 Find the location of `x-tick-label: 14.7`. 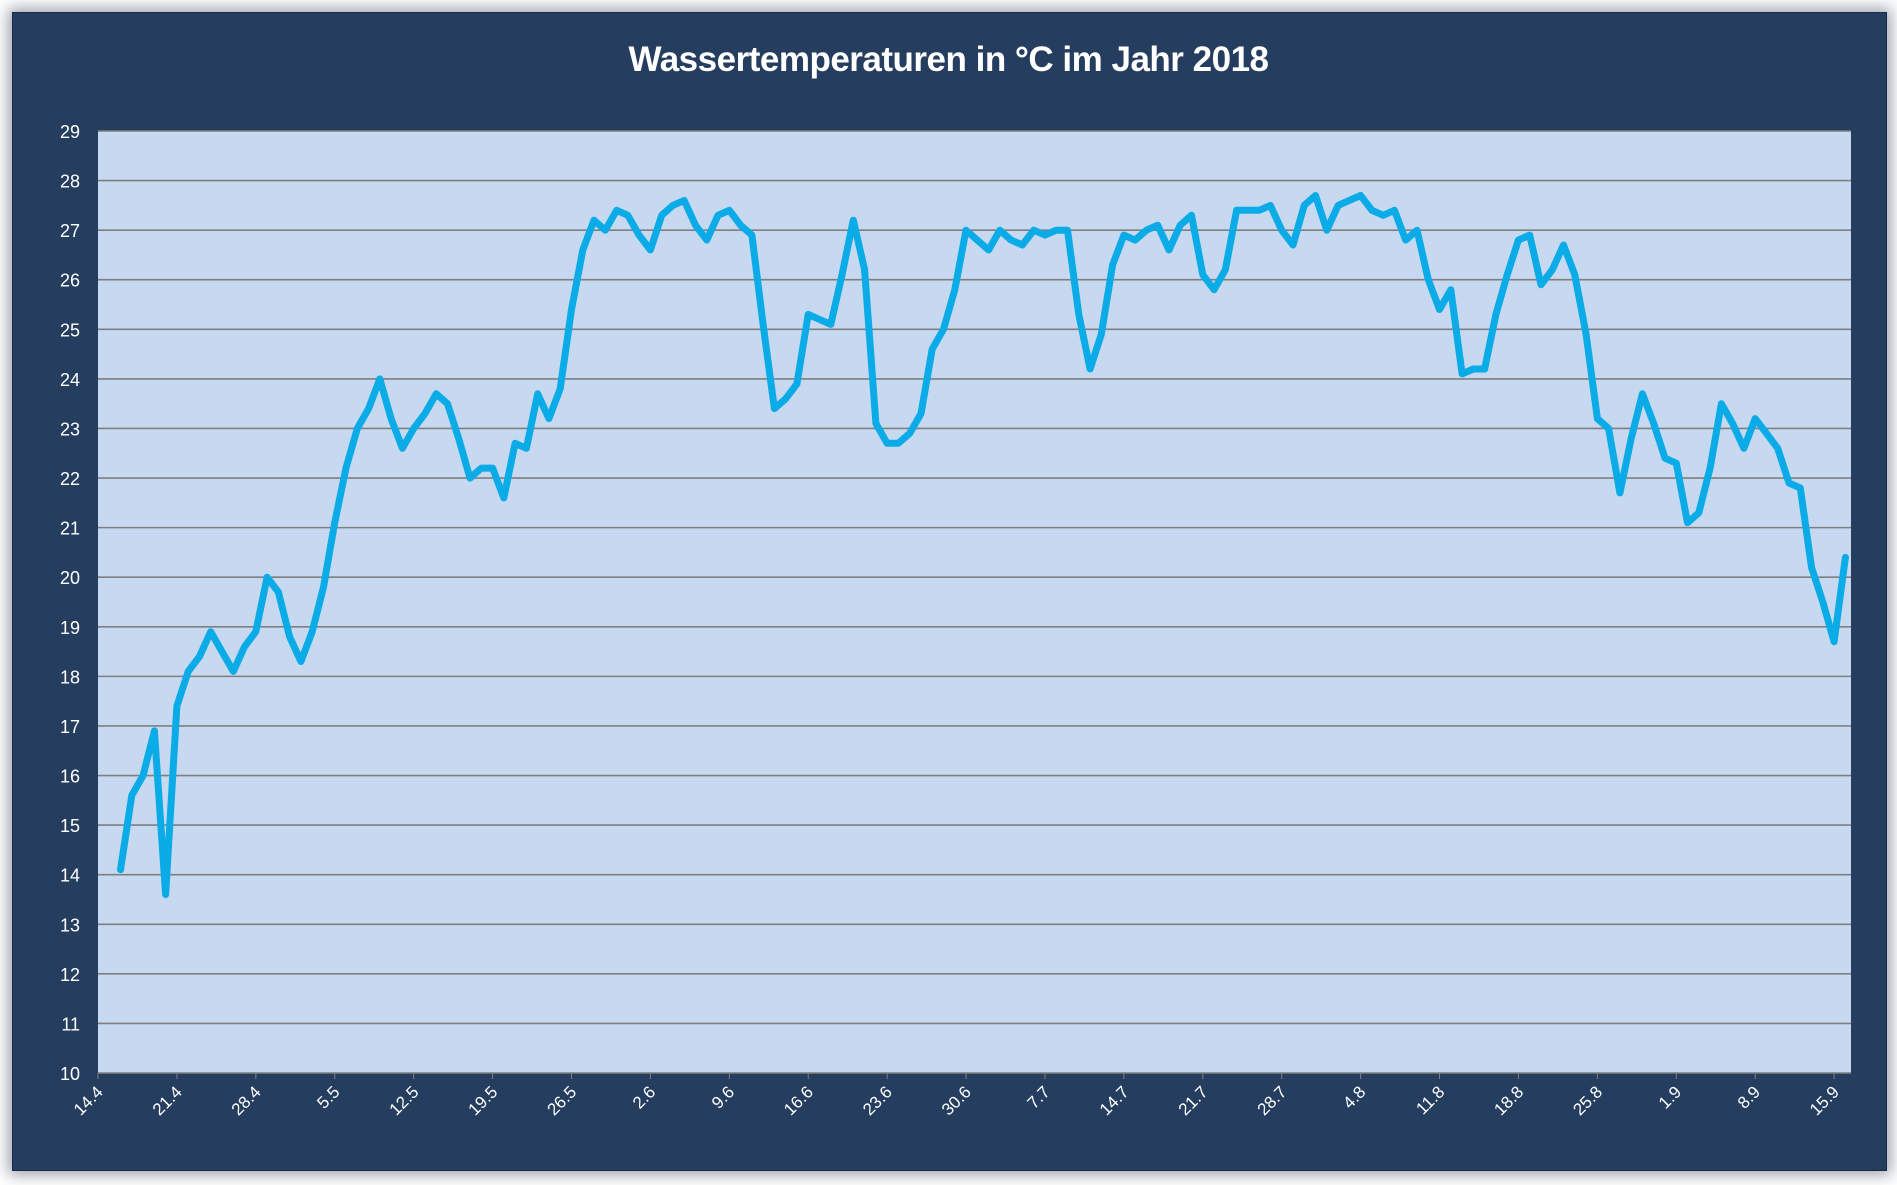

x-tick-label: 14.7 is located at coordinates (1114, 1100).